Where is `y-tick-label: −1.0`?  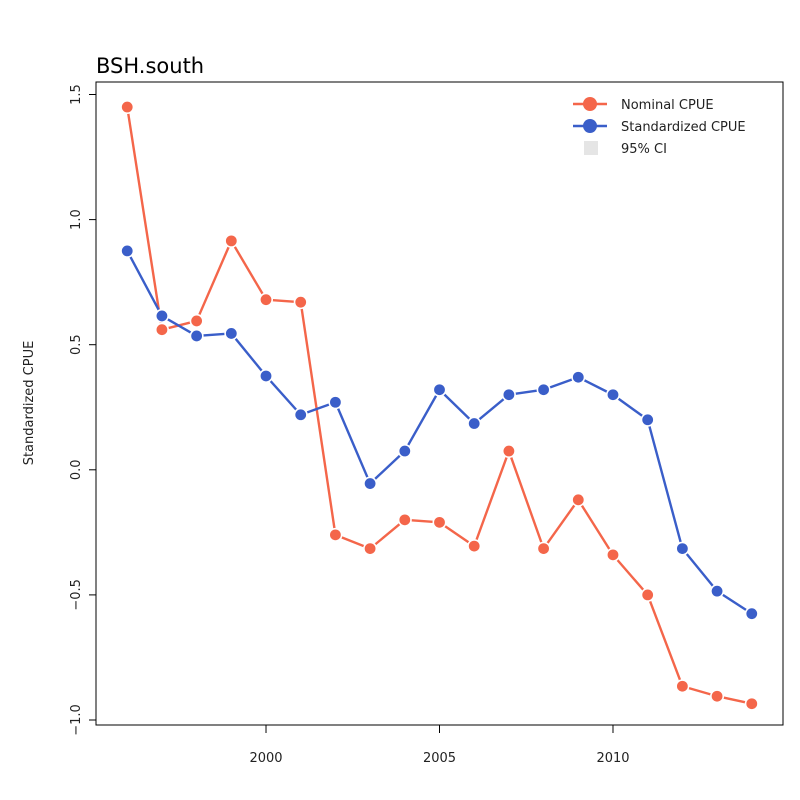 y-tick-label: −1.0 is located at coordinates (76, 720).